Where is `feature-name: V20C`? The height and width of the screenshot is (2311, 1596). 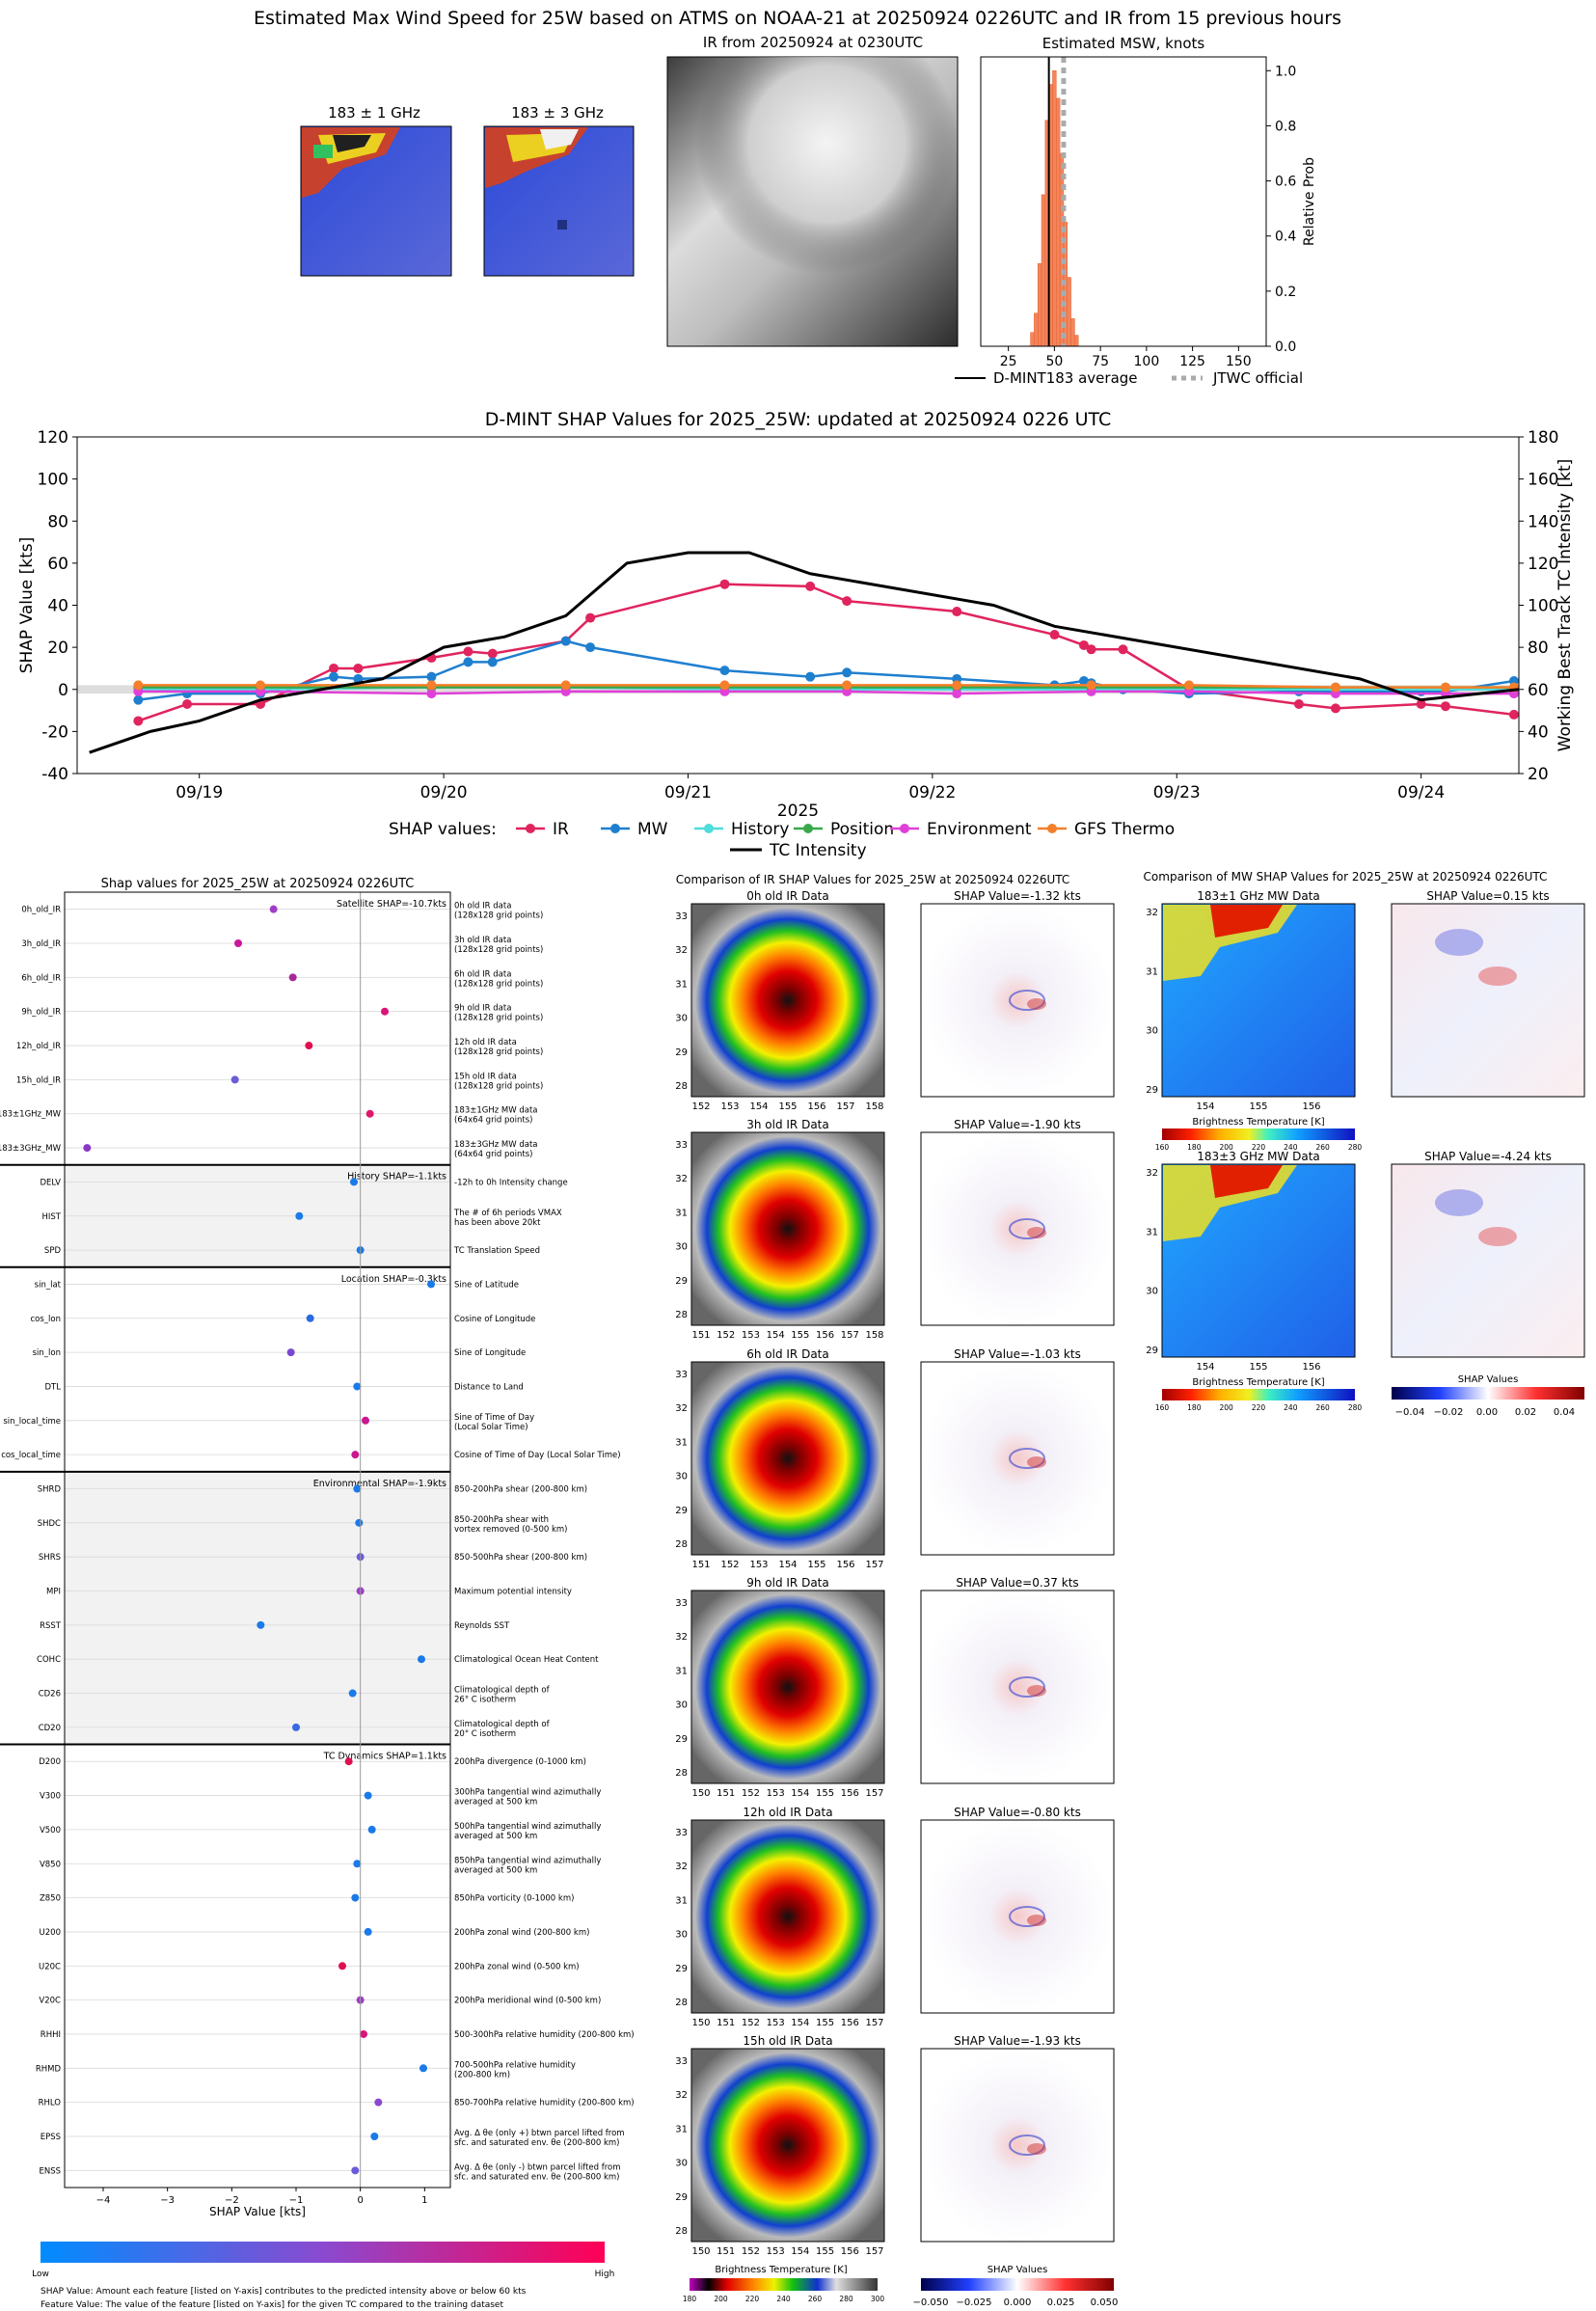 feature-name: V20C is located at coordinates (50, 2002).